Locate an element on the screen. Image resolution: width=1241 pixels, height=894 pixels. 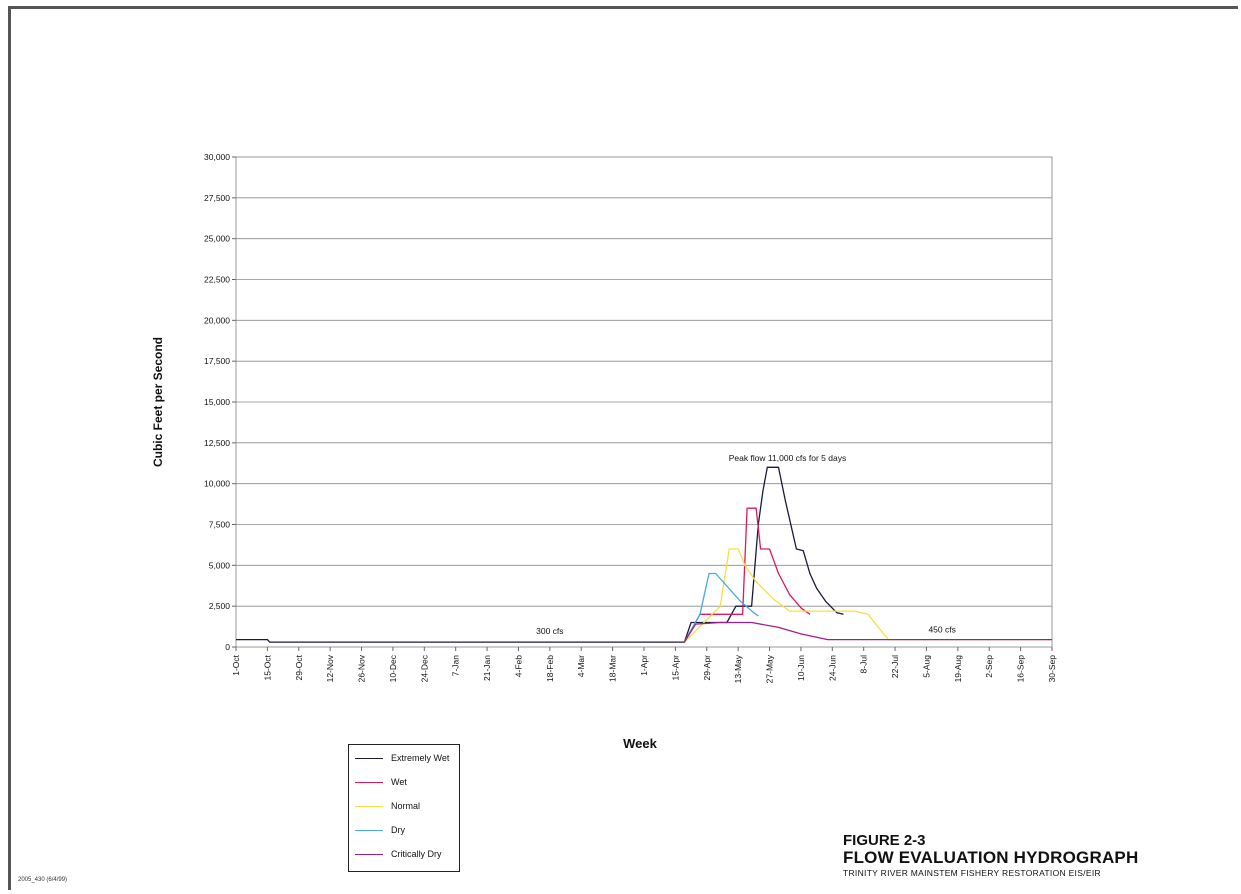
annotation-label: 450 cfs is located at coordinates (941, 629).